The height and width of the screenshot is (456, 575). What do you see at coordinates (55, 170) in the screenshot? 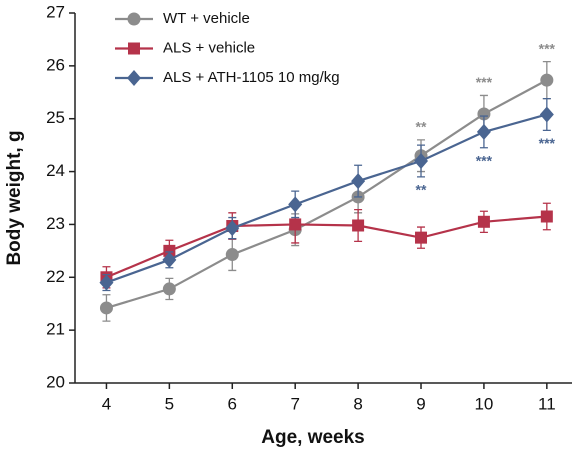
I see `y-tick-label: 24` at bounding box center [55, 170].